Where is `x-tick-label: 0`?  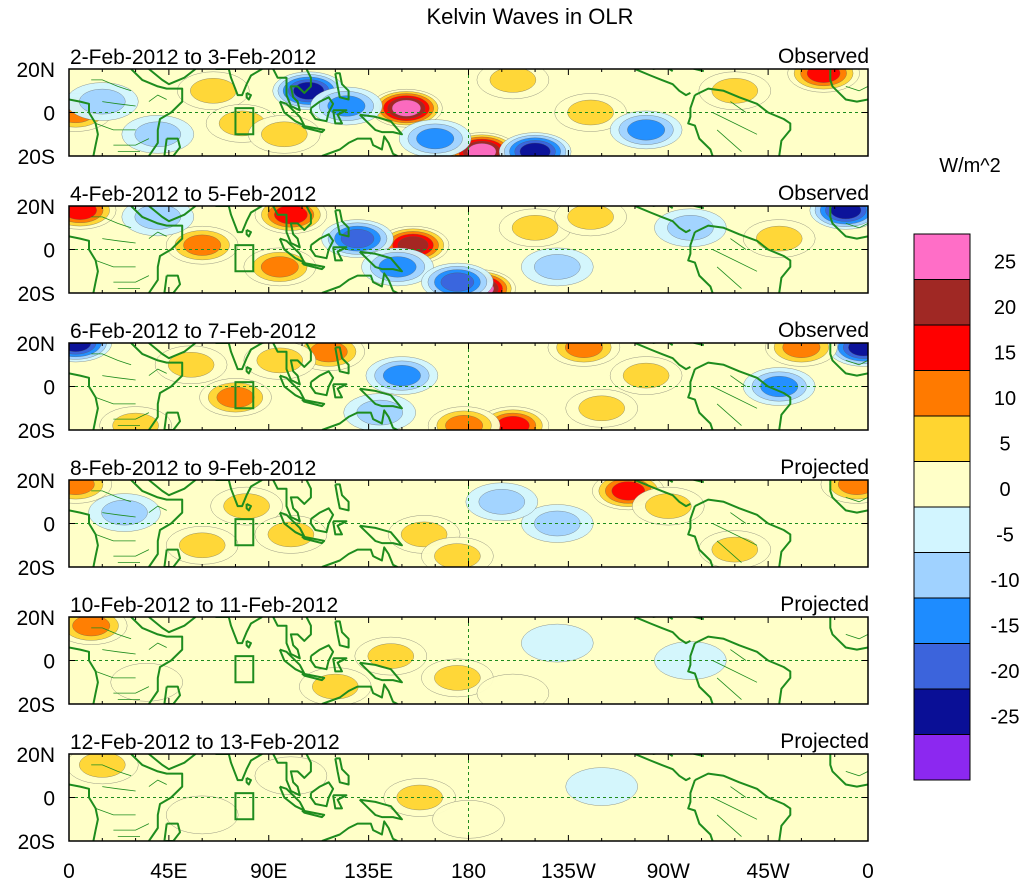 x-tick-label: 0 is located at coordinates (69, 871).